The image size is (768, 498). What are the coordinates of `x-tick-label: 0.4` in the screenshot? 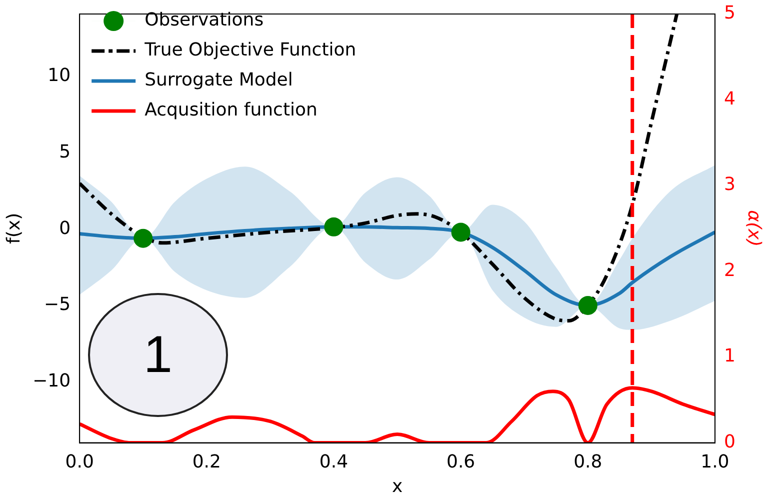 It's located at (333, 461).